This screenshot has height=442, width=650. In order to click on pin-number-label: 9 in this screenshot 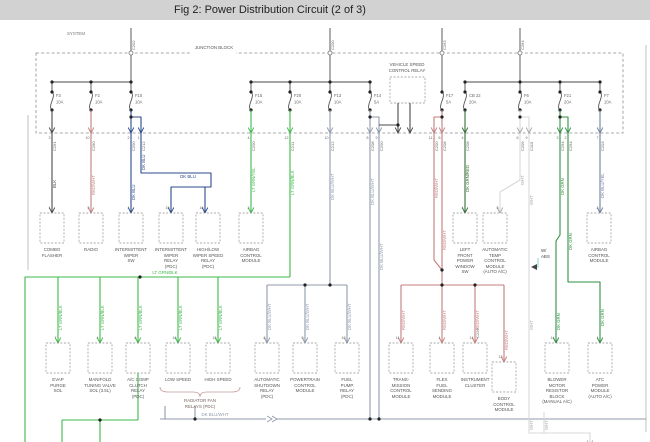, I will do `click(303, 338)`.